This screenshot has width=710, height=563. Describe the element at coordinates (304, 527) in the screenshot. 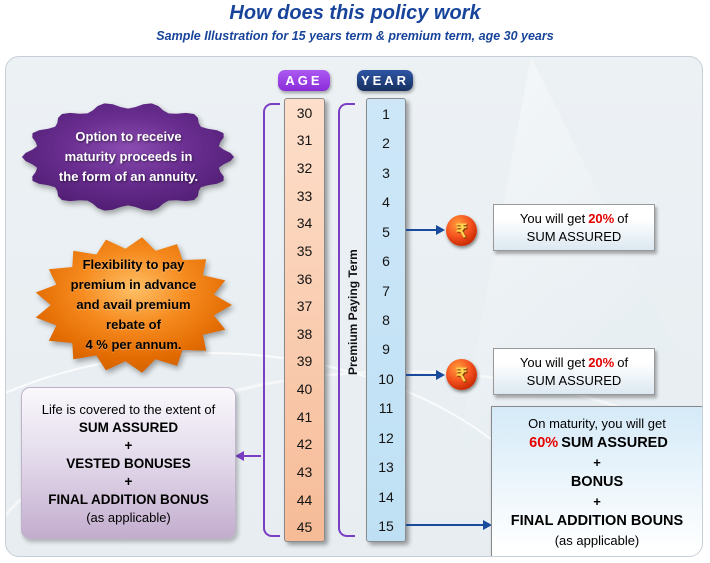

I see `age-cell: 45` at that location.